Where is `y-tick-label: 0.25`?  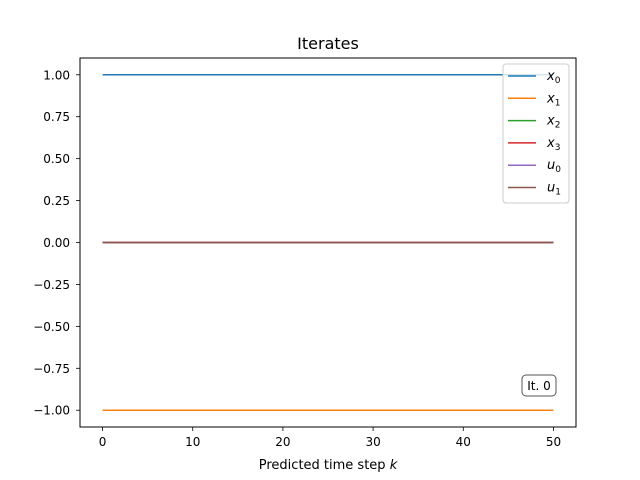
y-tick-label: 0.25 is located at coordinates (56, 201).